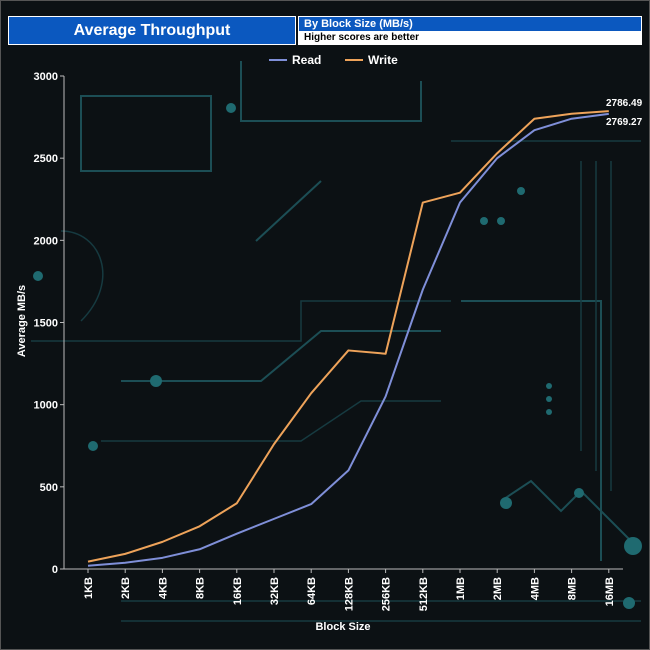  Describe the element at coordinates (470, 37) in the screenshot. I see `chart-note: Higher scores are better` at that location.